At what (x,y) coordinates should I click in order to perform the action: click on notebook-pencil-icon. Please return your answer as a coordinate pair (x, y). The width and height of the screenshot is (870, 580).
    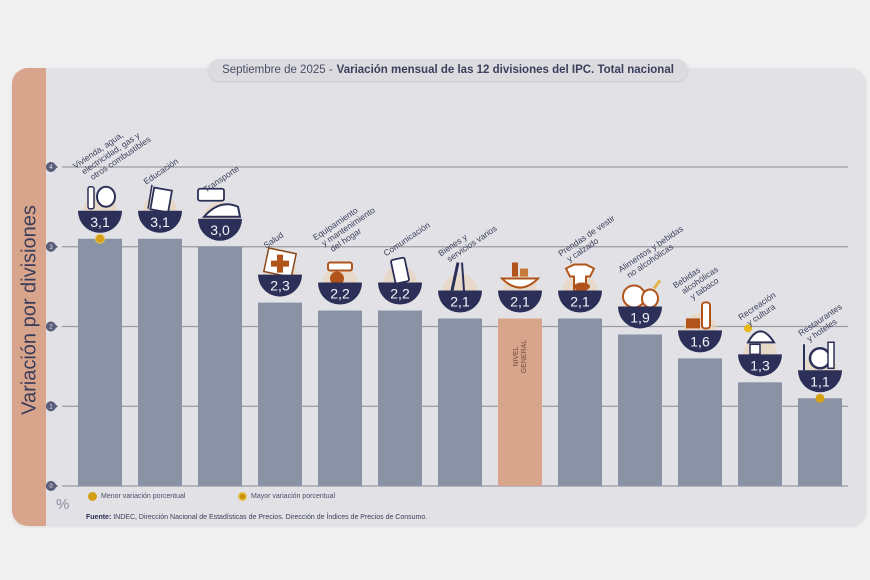
    Looking at the image, I should click on (160, 199).